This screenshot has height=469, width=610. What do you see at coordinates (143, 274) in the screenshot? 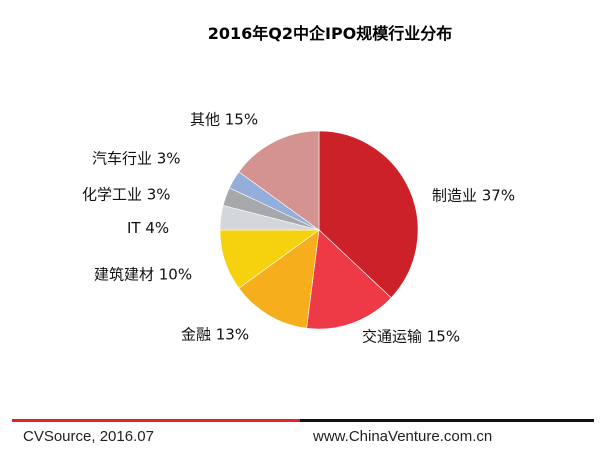
I see `label-construction: 建筑建材 10%` at bounding box center [143, 274].